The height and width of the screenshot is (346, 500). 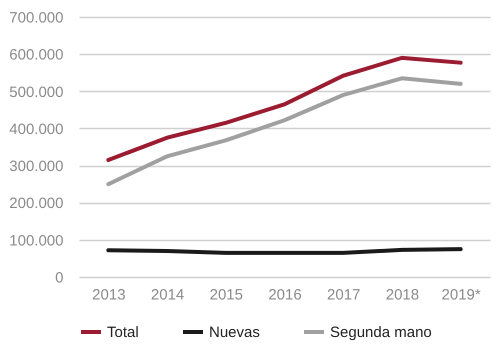 What do you see at coordinates (285, 295) in the screenshot?
I see `x-tick-label: 2016` at bounding box center [285, 295].